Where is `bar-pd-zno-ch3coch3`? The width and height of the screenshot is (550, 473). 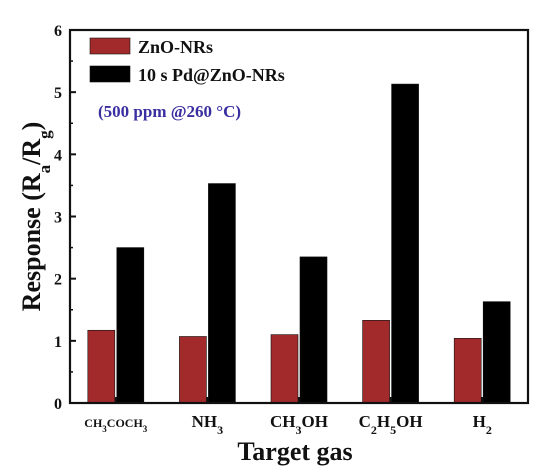 bar-pd-zno-ch3coch3 is located at coordinates (130, 325).